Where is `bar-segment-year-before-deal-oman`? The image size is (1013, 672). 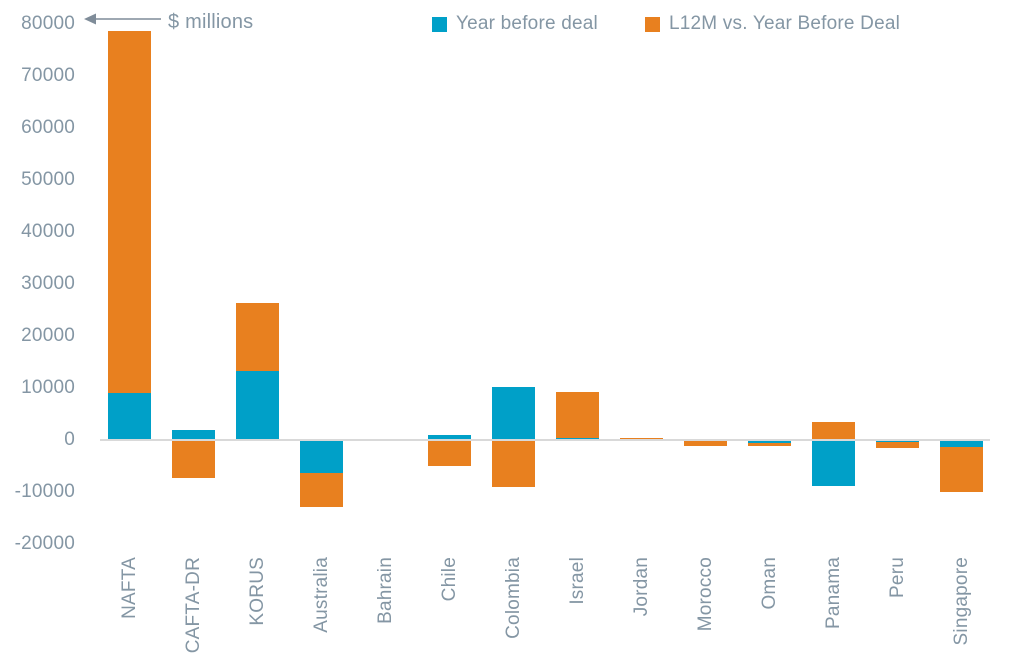
bar-segment-year-before-deal-oman is located at coordinates (770, 442).